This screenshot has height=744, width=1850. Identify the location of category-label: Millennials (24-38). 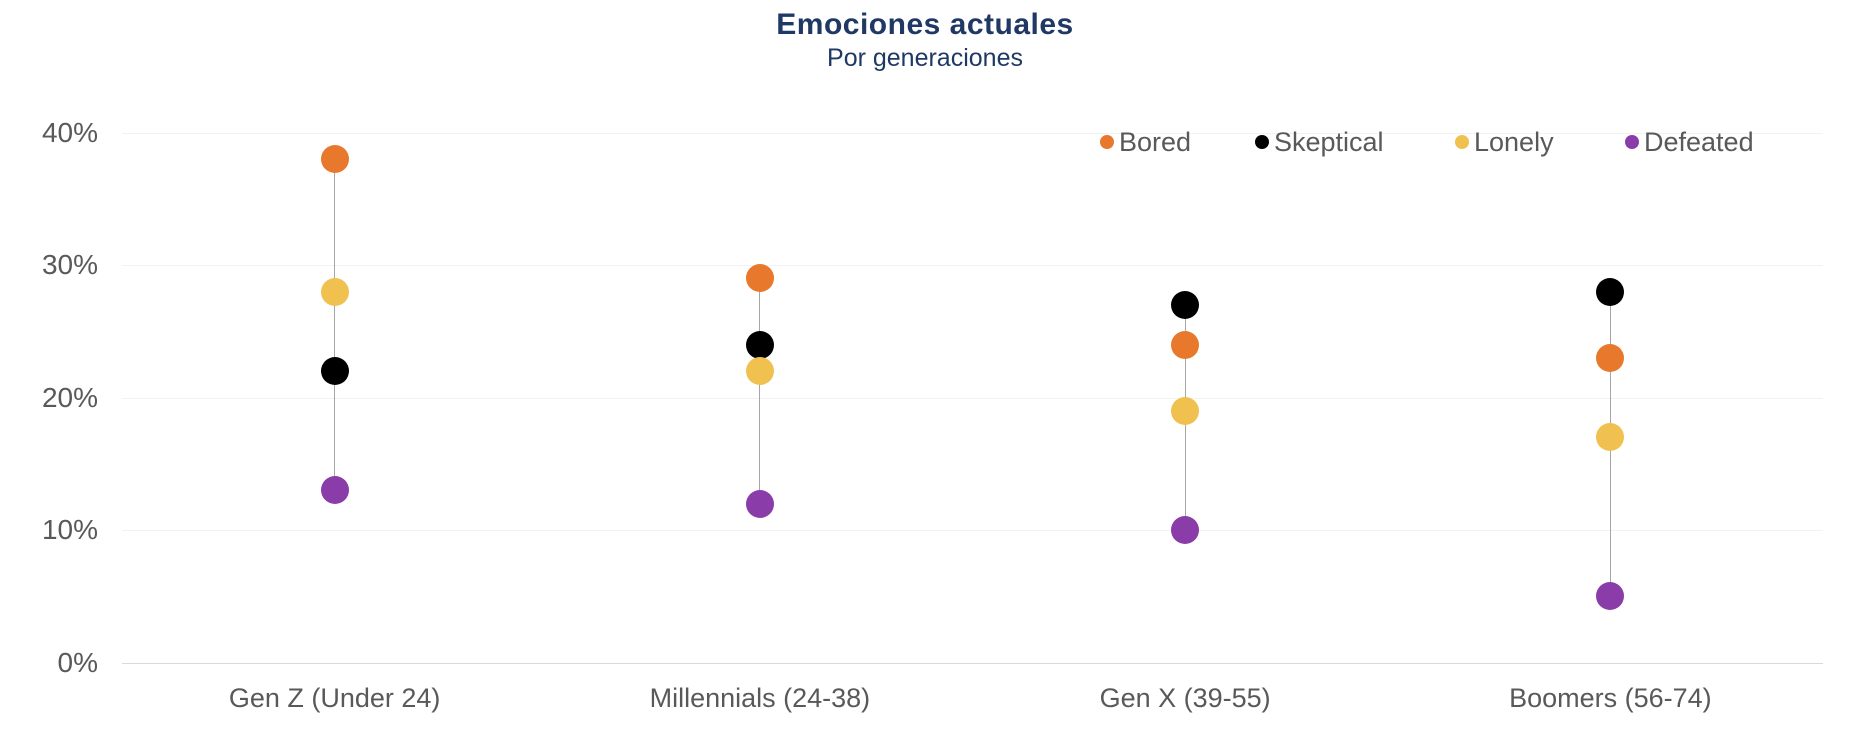
(760, 698).